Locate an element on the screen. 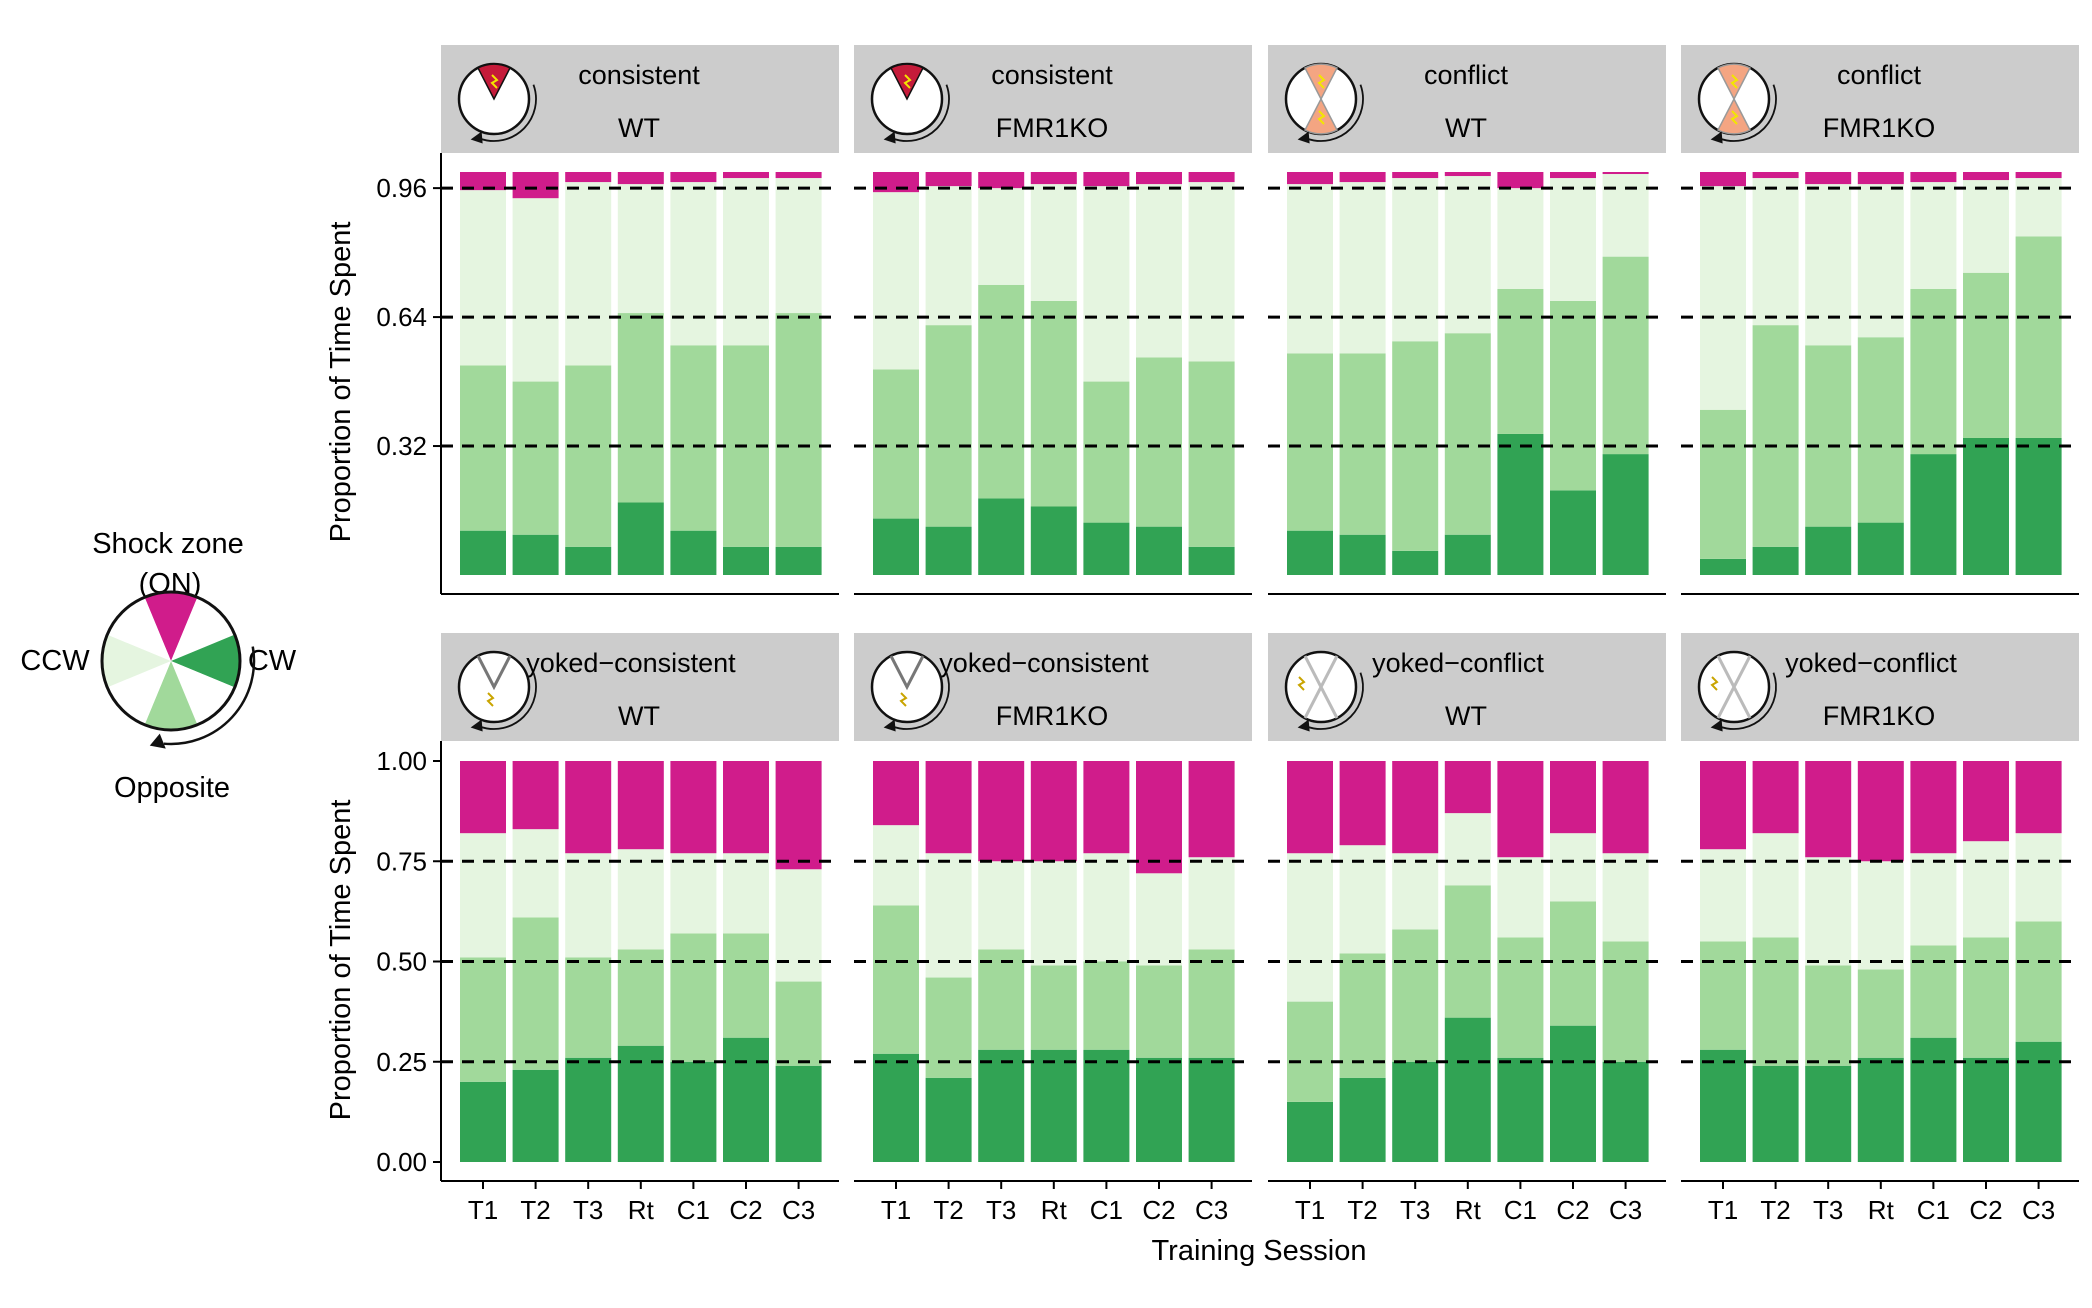 The width and height of the screenshot is (2092, 1308). y-axis-title-top: Proportion of Time Spent is located at coordinates (341, 382).